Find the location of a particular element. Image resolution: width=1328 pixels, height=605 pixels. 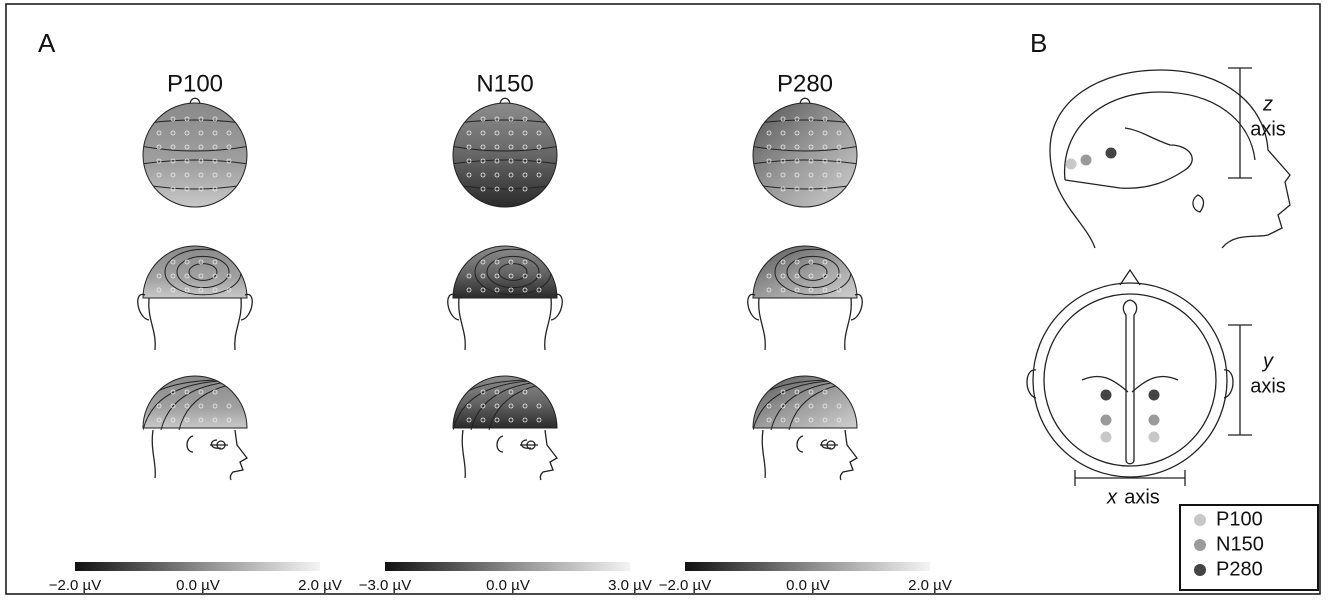

column-title: P280 is located at coordinates (805, 83).